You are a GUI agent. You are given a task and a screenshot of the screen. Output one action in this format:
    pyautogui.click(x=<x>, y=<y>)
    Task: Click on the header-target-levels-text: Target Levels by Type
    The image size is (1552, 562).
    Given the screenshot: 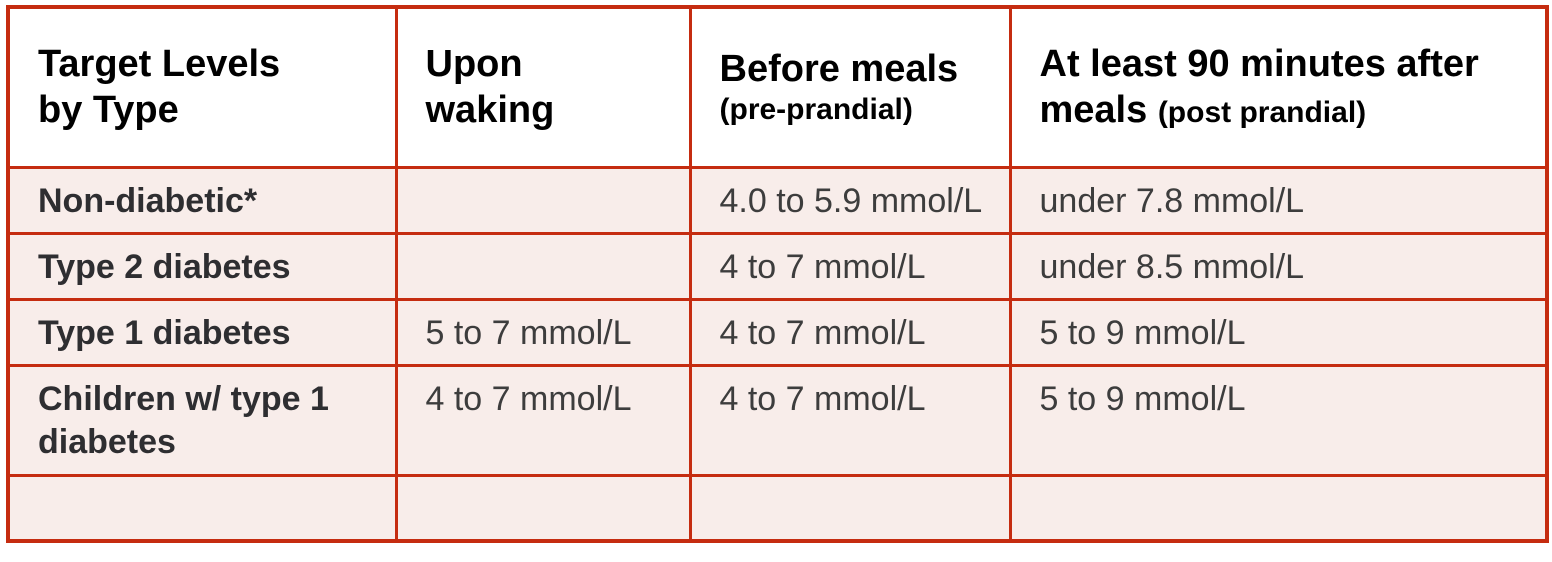 What is the action you would take?
    pyautogui.click(x=159, y=87)
    